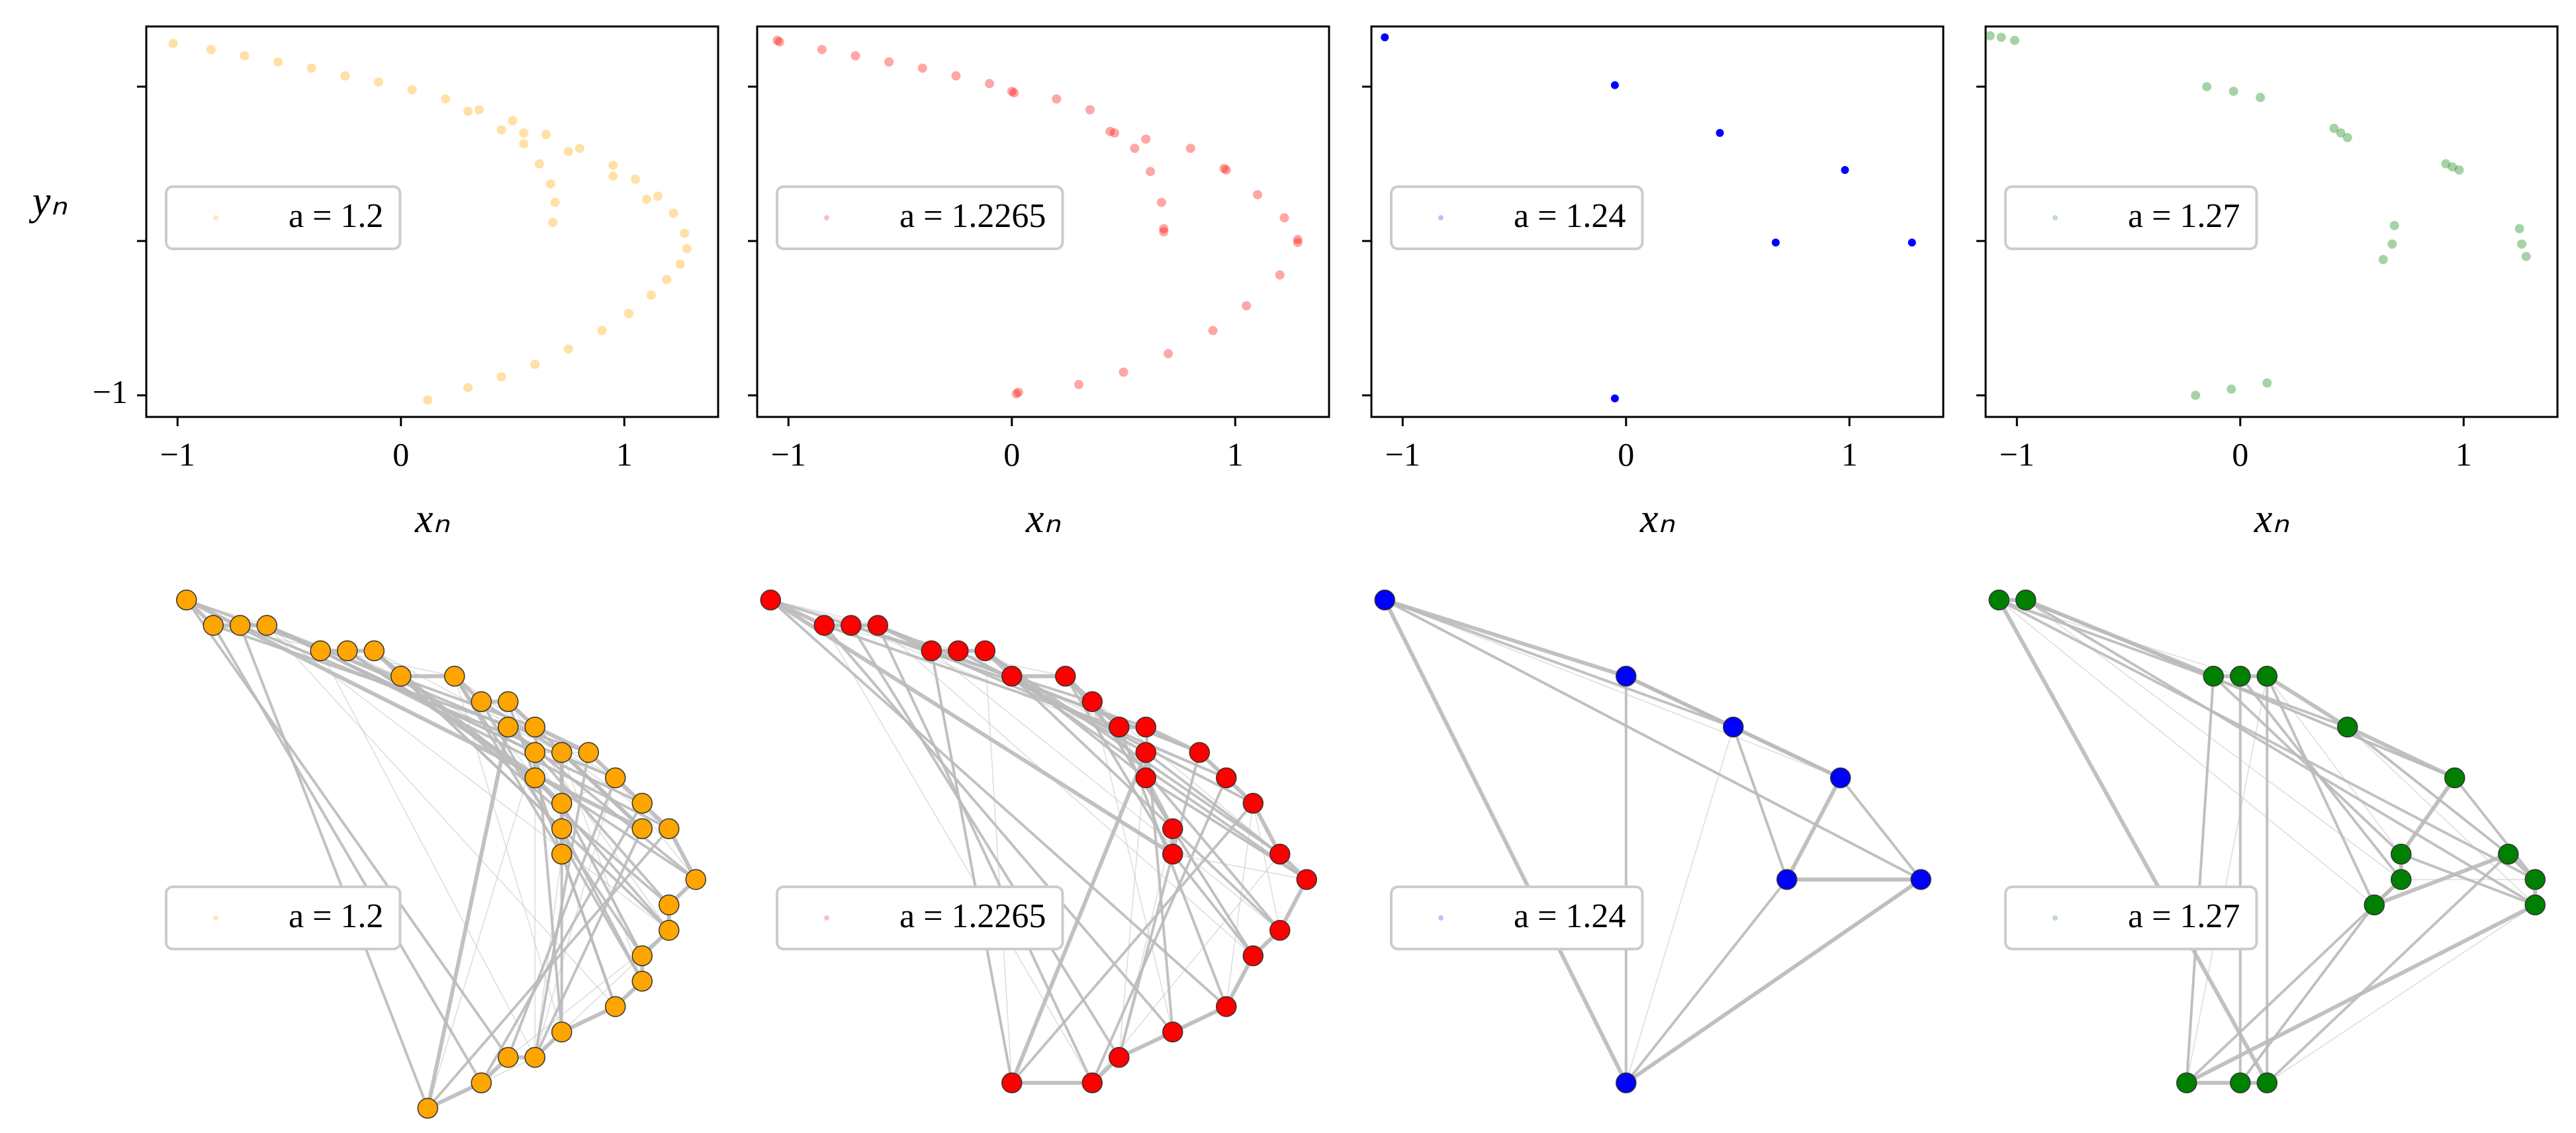 This screenshot has width=2576, height=1133. What do you see at coordinates (336, 216) in the screenshot?
I see `legend-label: a = 1.2` at bounding box center [336, 216].